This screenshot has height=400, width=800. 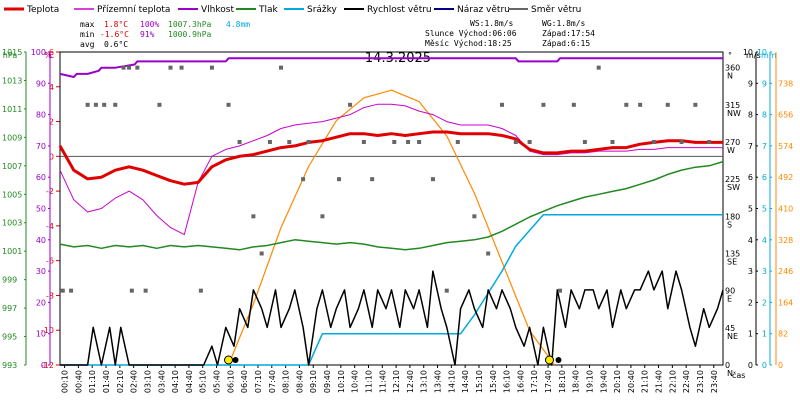 I want to click on x-tick-label: 14:10, so click(x=451, y=381).